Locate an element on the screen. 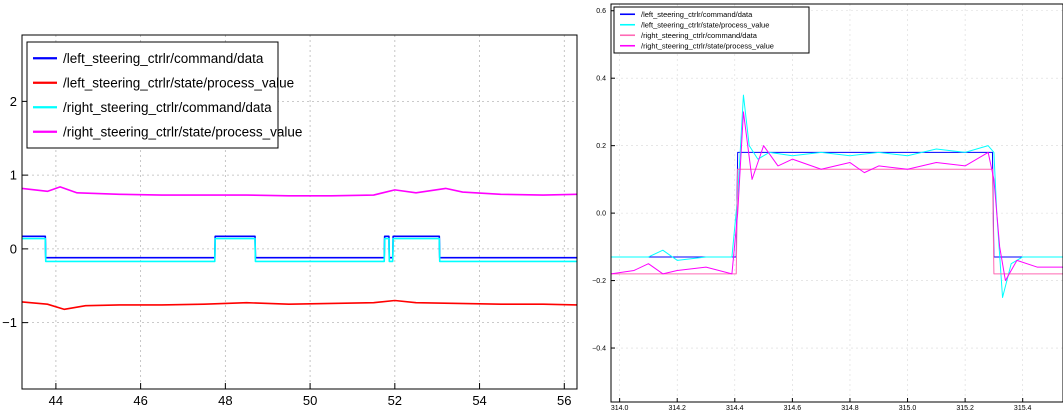 This screenshot has width=1063, height=412. y-tick-label: 2 is located at coordinates (13, 101).